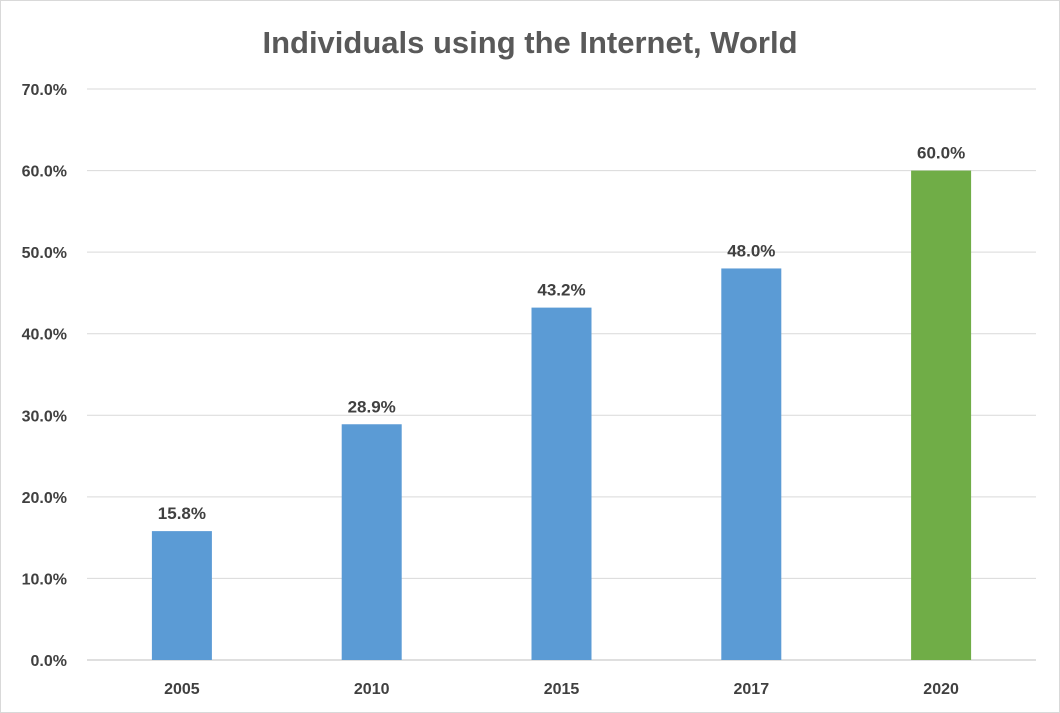 This screenshot has width=1060, height=713. I want to click on data-label: 48.0%, so click(751, 250).